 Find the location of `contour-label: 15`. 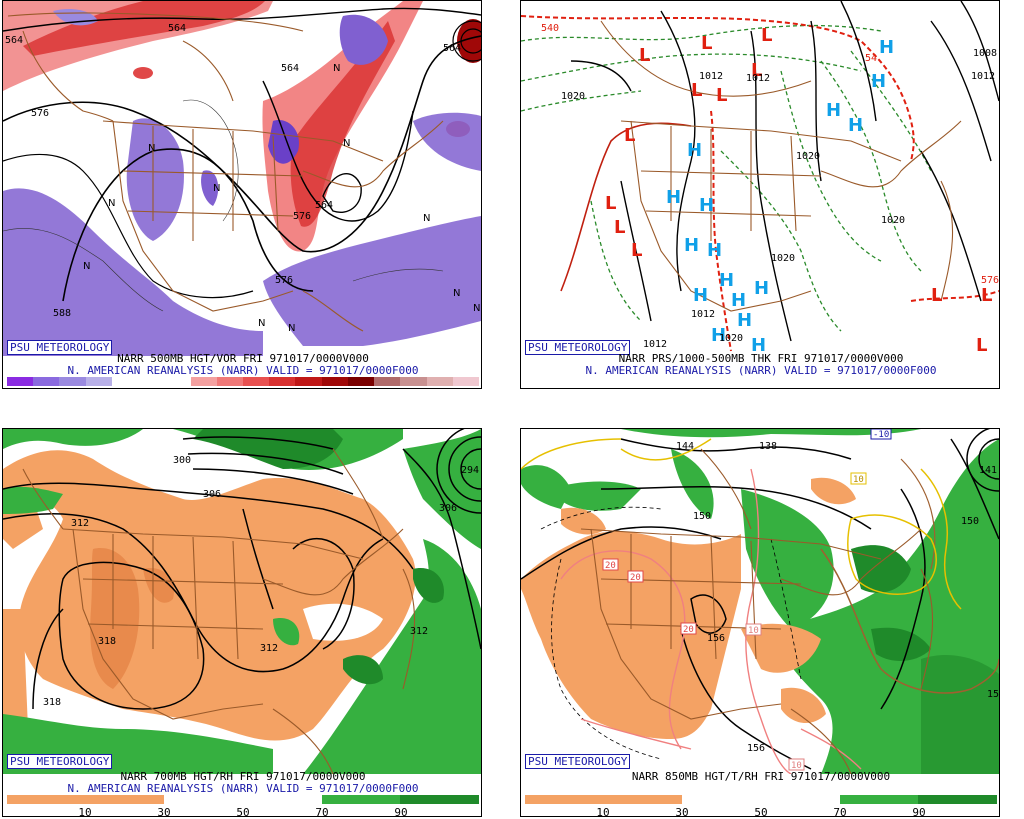

contour-label: 15 is located at coordinates (993, 694).